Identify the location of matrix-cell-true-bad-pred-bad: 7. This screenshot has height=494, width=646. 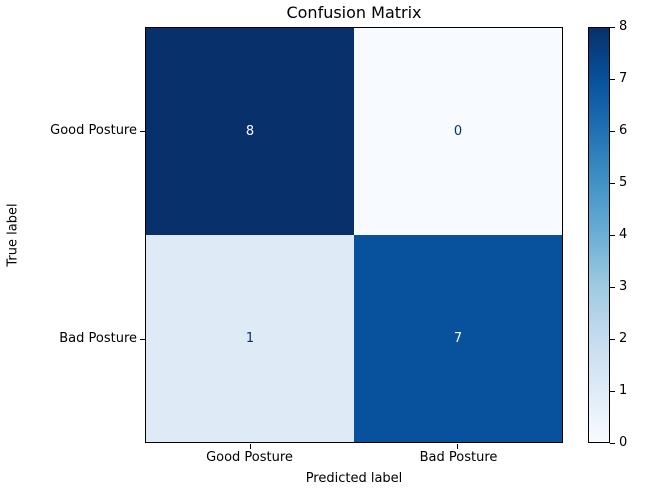
(458, 338).